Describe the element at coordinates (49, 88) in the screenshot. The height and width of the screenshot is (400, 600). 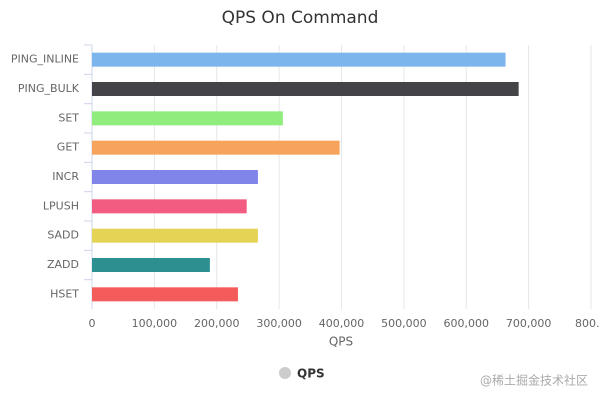
I see `y-tick-label: PING_BULK` at that location.